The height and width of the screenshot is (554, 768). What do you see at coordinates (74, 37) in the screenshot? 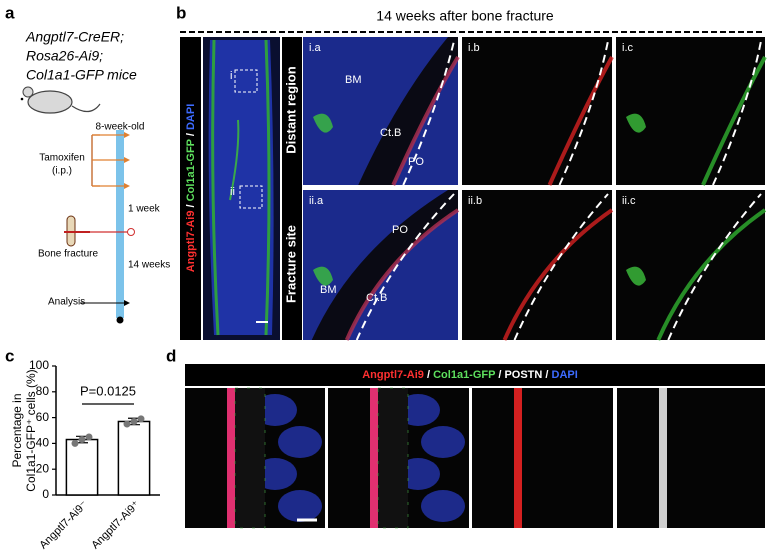
I see `mouse-line: Angptl7-CreER;` at bounding box center [74, 37].